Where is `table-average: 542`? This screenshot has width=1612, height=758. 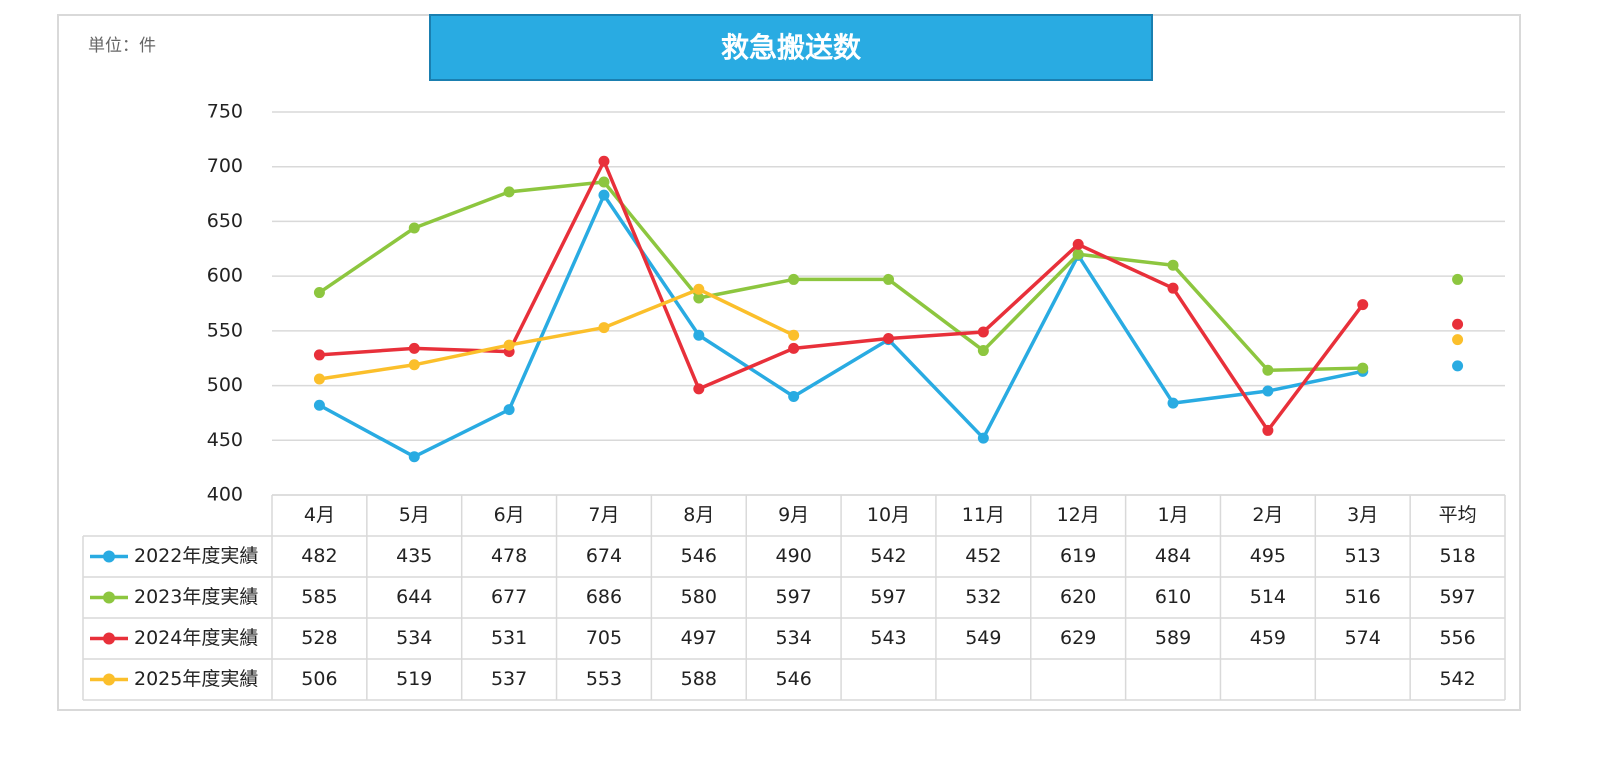 table-average: 542 is located at coordinates (1457, 679).